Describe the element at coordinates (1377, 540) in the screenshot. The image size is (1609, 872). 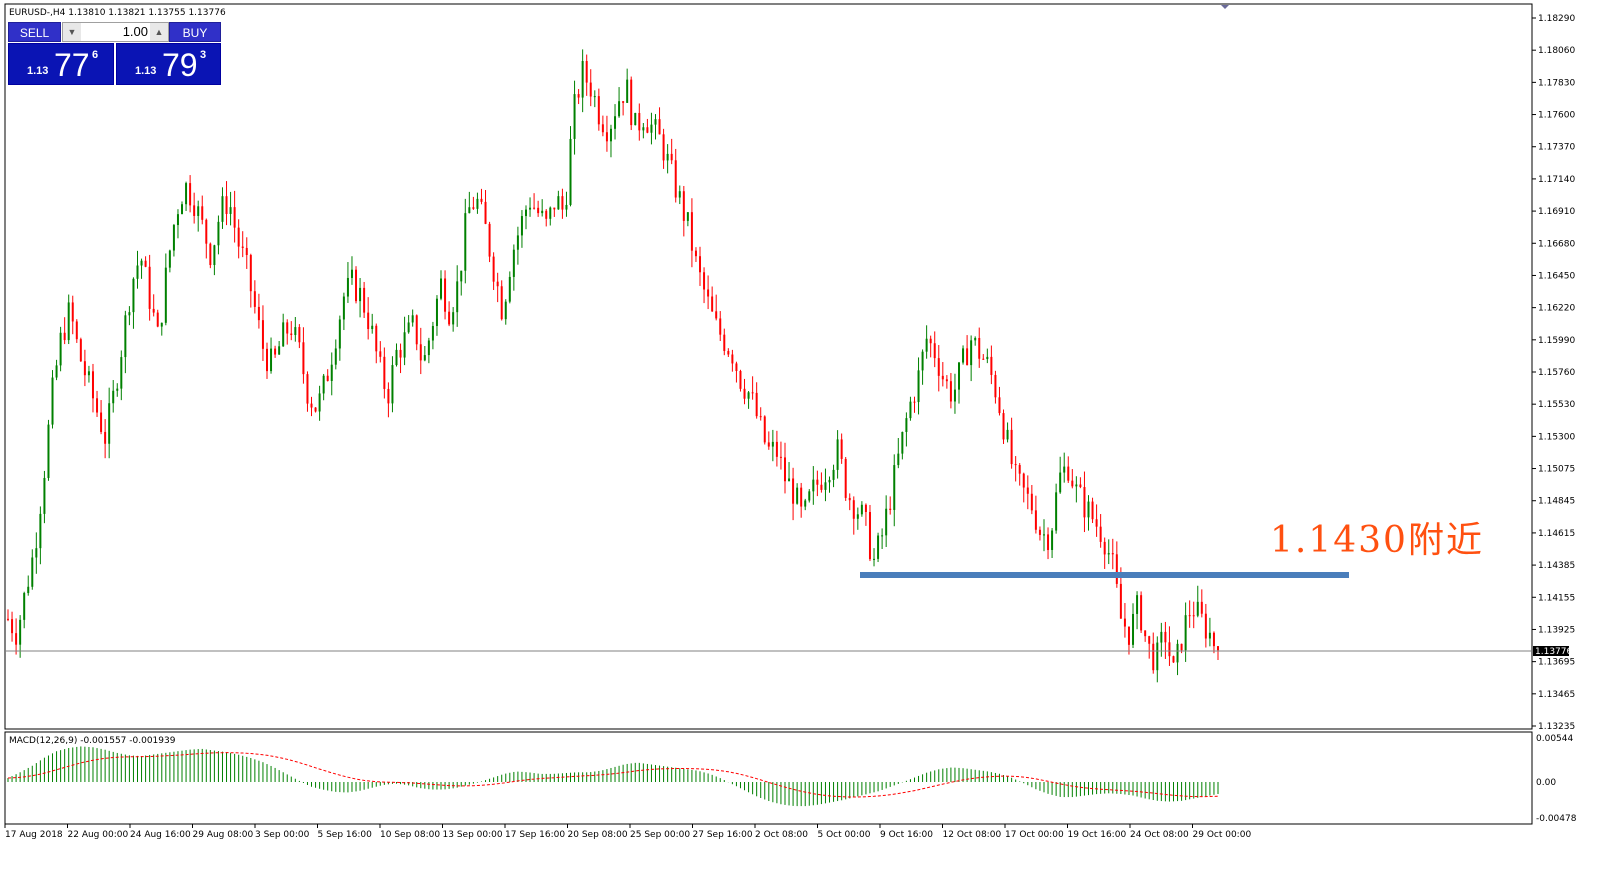
I see `support-level-annotation: 1.1430附近` at that location.